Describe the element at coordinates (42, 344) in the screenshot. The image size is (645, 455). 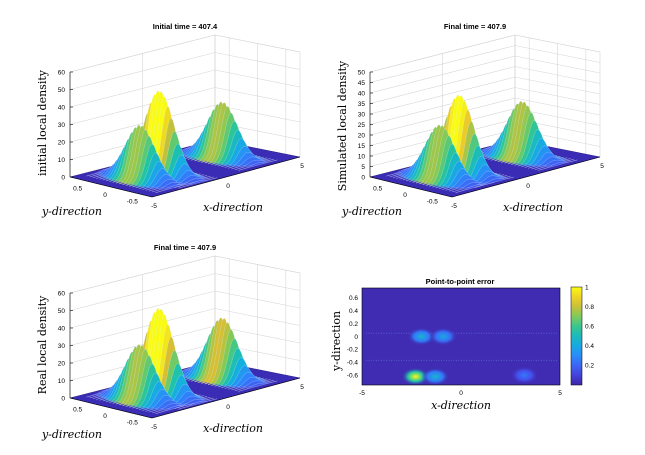
I see `z-axis-label: Real local density` at that location.